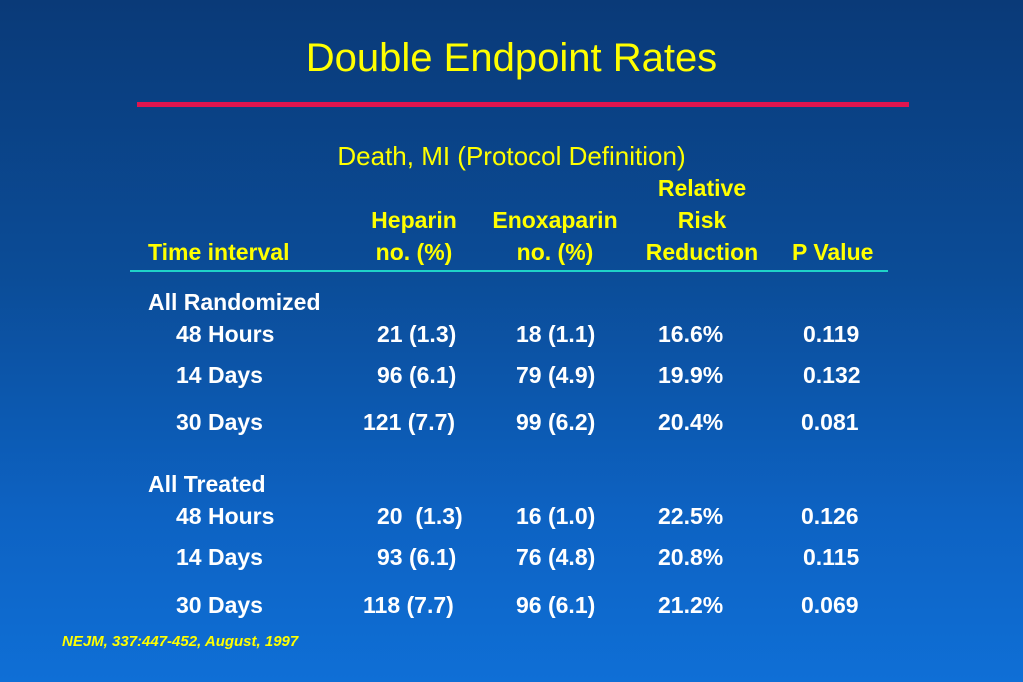 This screenshot has height=682, width=1023. I want to click on header-time-interval: Time interval, so click(219, 252).